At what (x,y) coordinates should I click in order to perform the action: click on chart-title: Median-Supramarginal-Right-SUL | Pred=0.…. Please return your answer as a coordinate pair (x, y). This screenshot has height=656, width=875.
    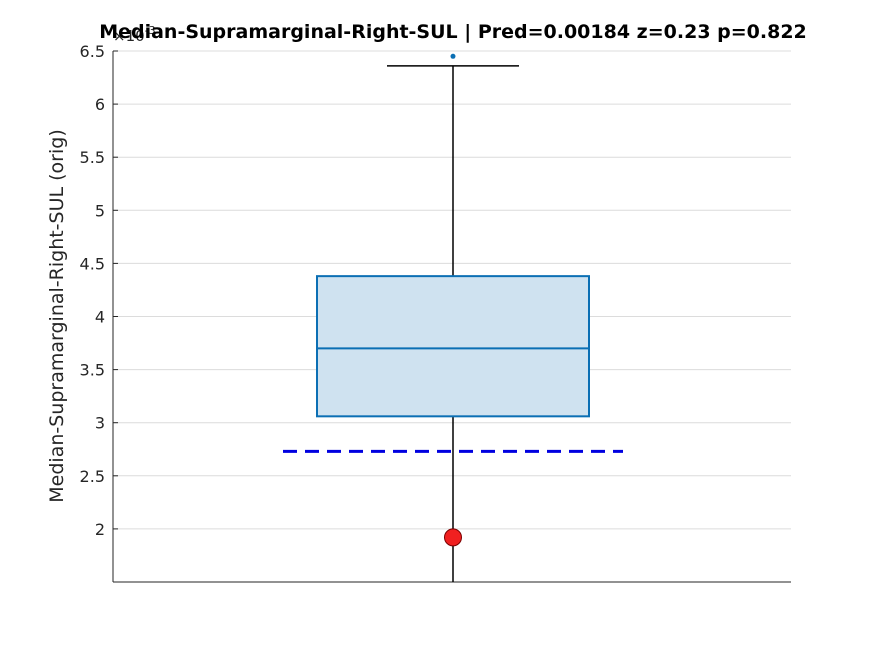
    Looking at the image, I should click on (453, 32).